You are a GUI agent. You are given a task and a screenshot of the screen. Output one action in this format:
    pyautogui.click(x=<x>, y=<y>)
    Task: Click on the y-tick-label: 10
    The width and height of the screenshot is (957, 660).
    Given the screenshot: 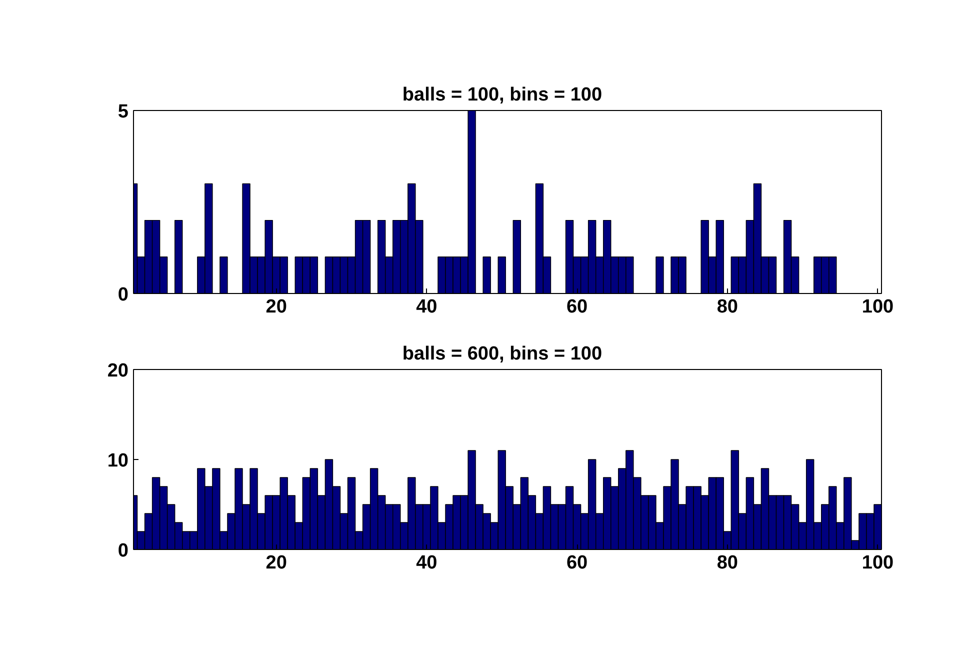 What is the action you would take?
    pyautogui.click(x=118, y=461)
    